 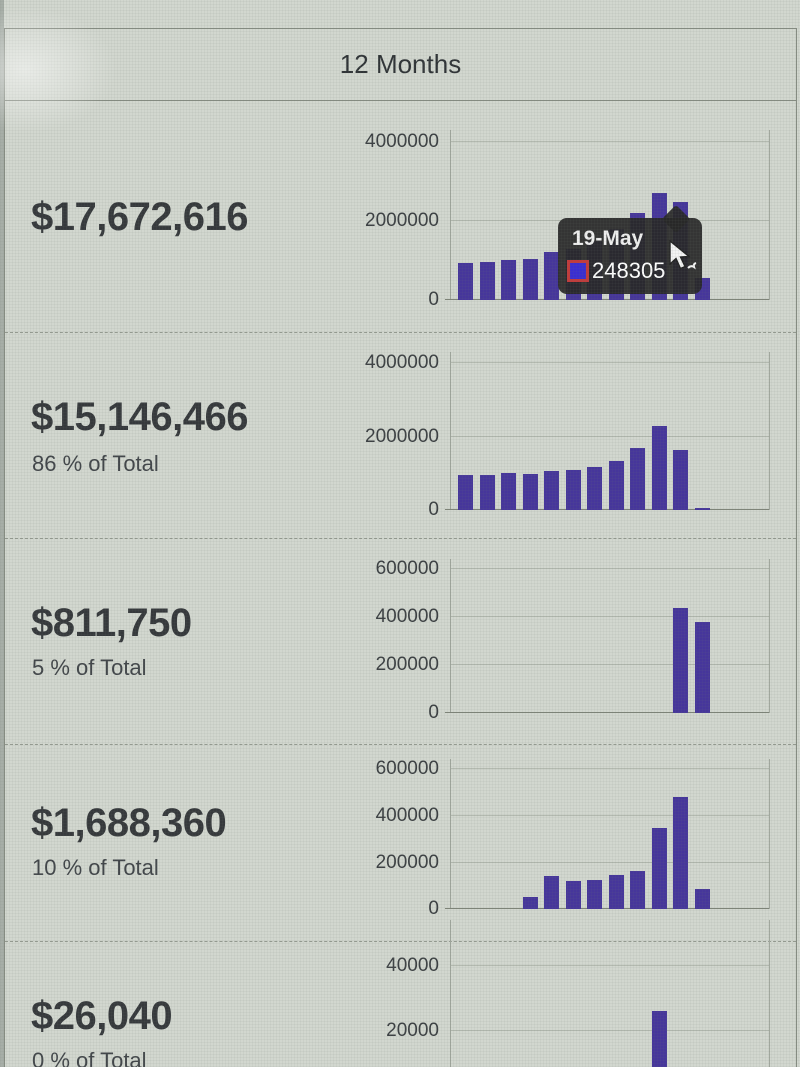 I want to click on mouse-cursor-icon, so click(x=683, y=259).